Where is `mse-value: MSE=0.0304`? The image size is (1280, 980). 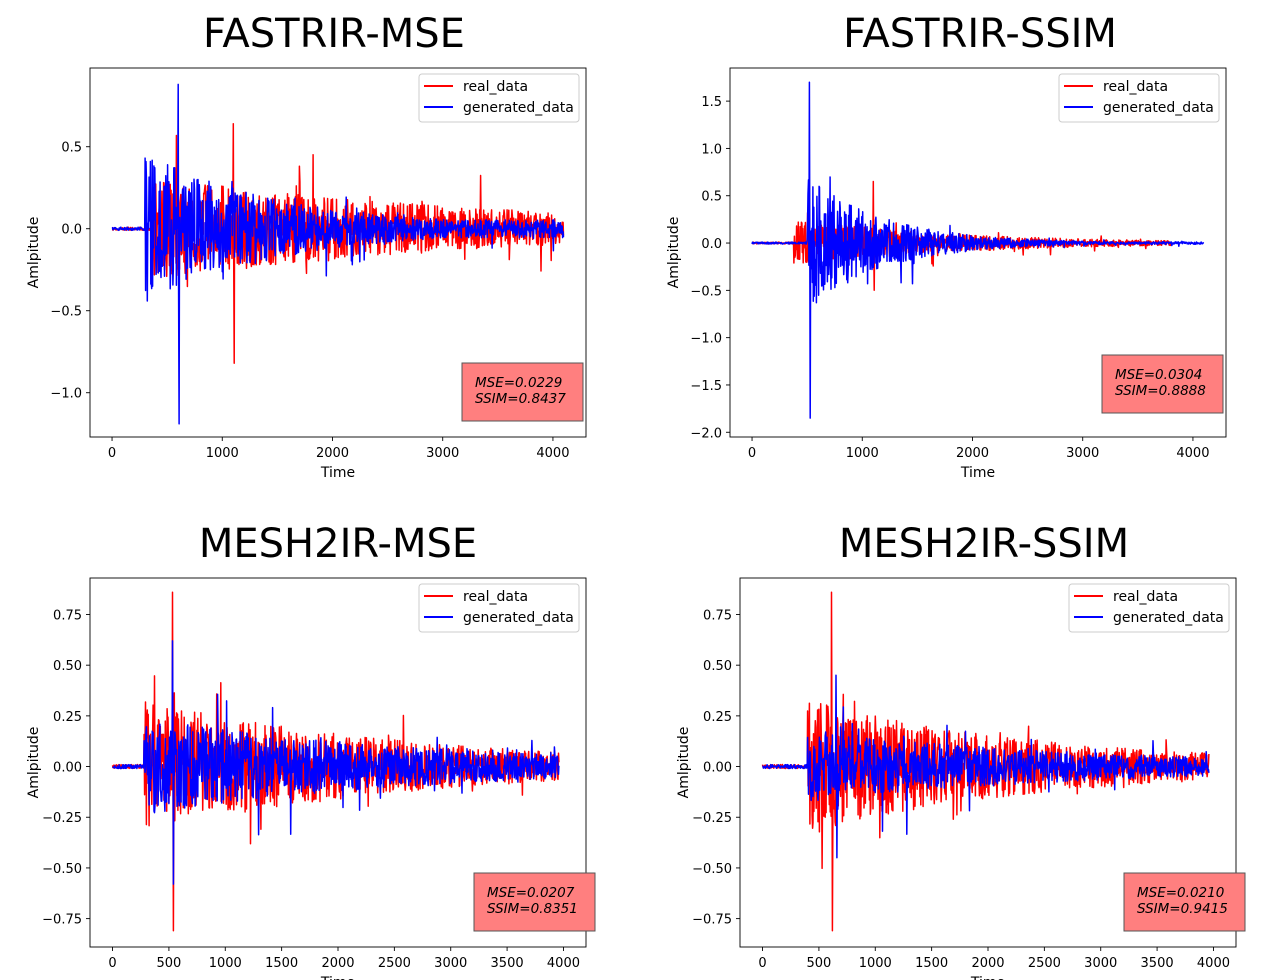 mse-value: MSE=0.0304 is located at coordinates (1158, 375).